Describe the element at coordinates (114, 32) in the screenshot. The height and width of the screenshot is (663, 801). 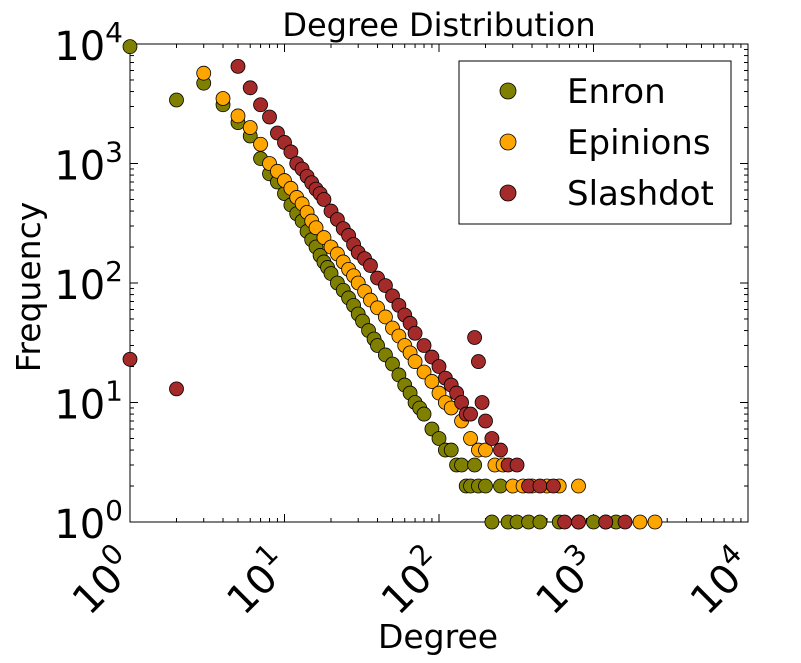
I see `y-tick-exponent: 4` at that location.